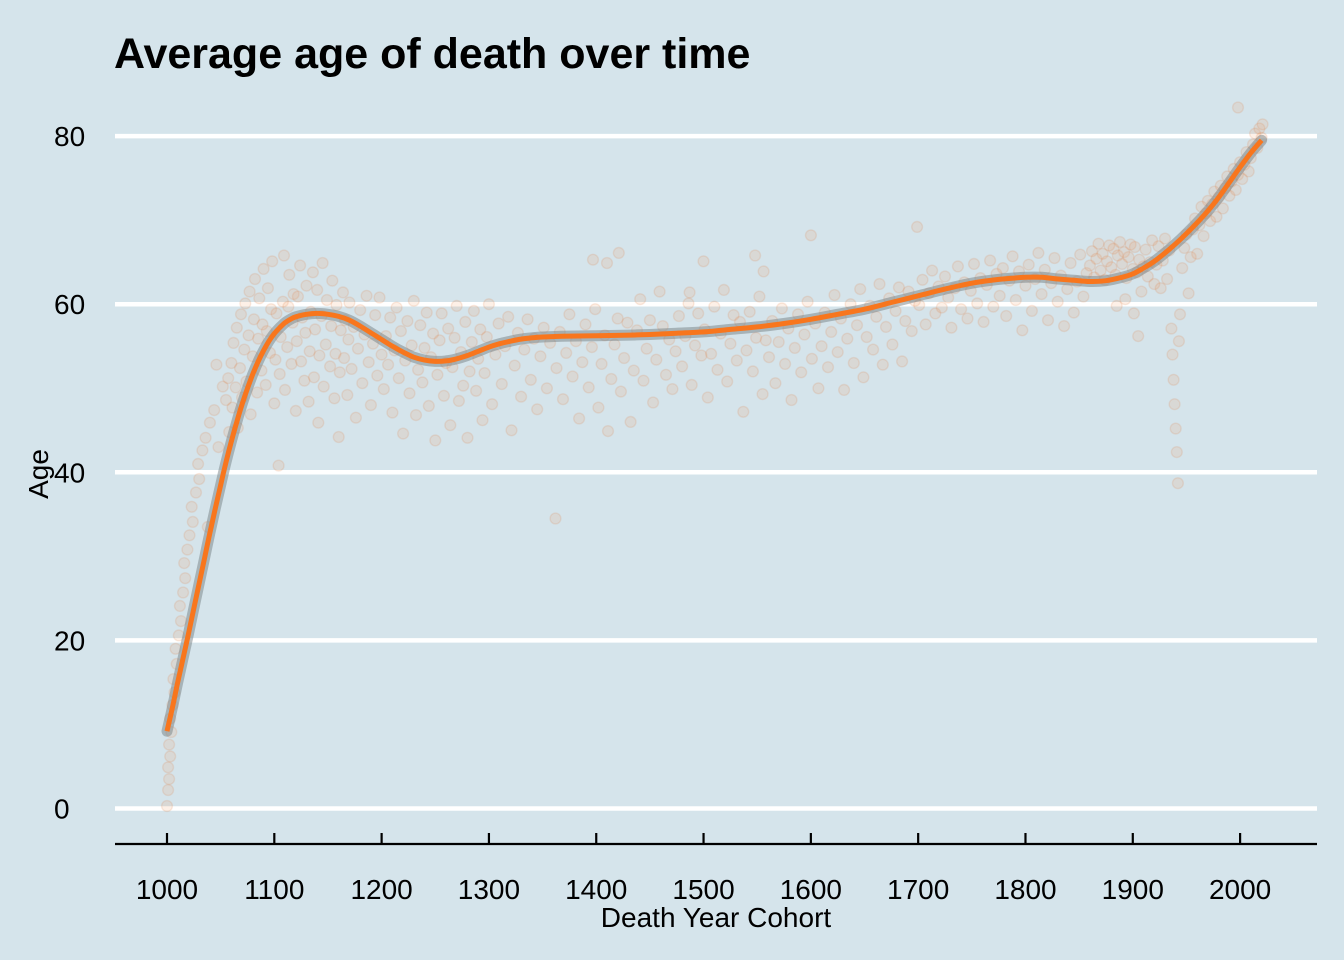  Describe the element at coordinates (38, 474) in the screenshot. I see `y-axis-title: Age` at that location.